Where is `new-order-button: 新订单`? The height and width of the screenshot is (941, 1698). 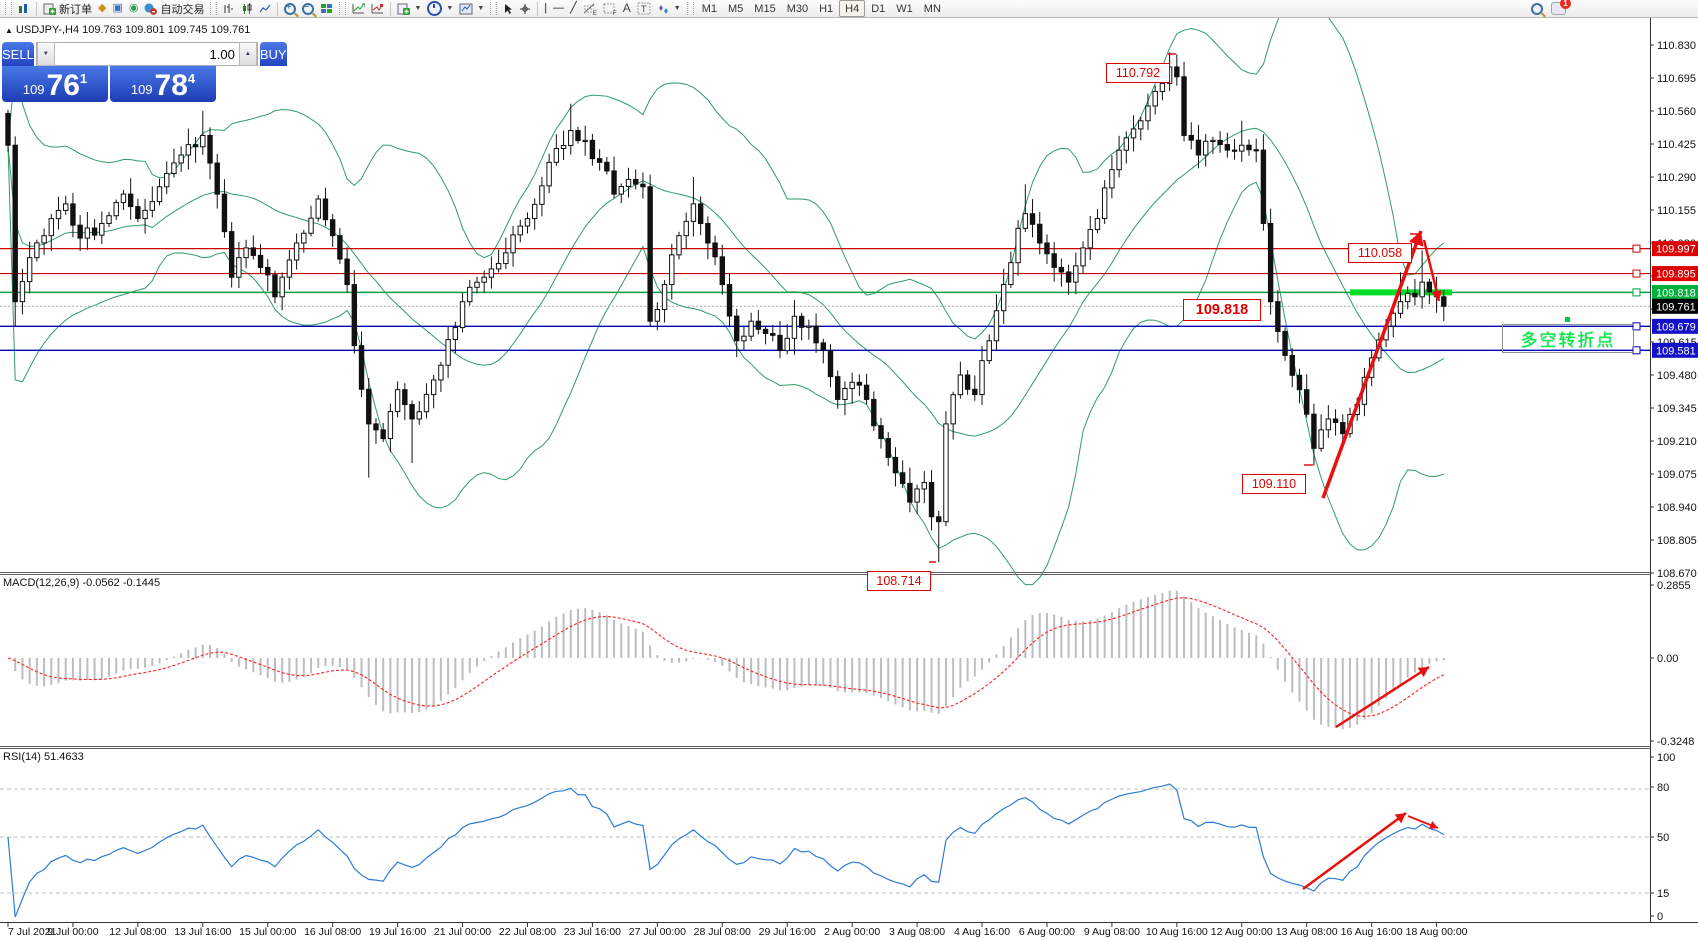 new-order-button: 新订单 is located at coordinates (67, 9).